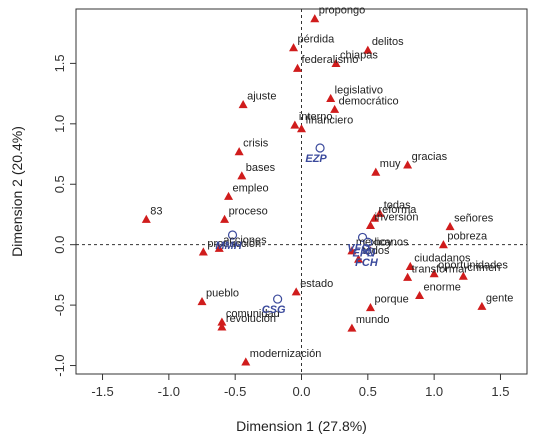 The width and height of the screenshot is (545, 443). I want to click on word-label: todas, so click(397, 205).